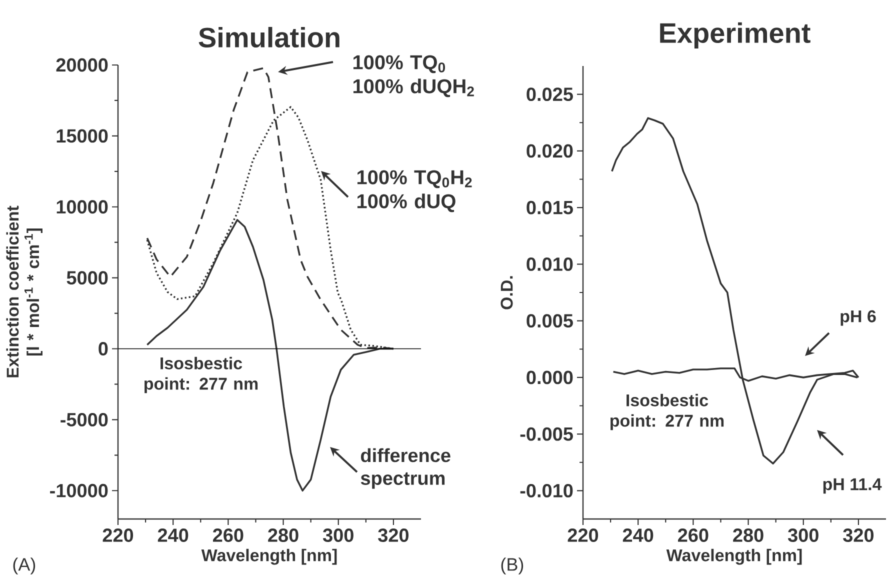 This screenshot has height=576, width=896. I want to click on text: pH 6, so click(858, 318).